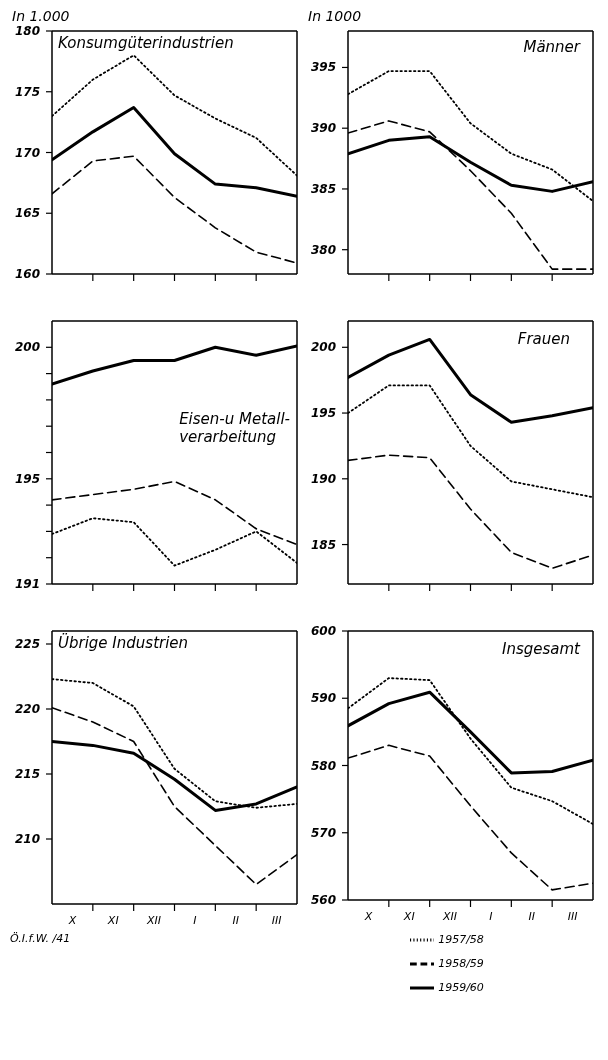 The height and width of the screenshot is (1060, 608). Describe the element at coordinates (323, 631) in the screenshot. I see `y-tick-label: 600` at that location.